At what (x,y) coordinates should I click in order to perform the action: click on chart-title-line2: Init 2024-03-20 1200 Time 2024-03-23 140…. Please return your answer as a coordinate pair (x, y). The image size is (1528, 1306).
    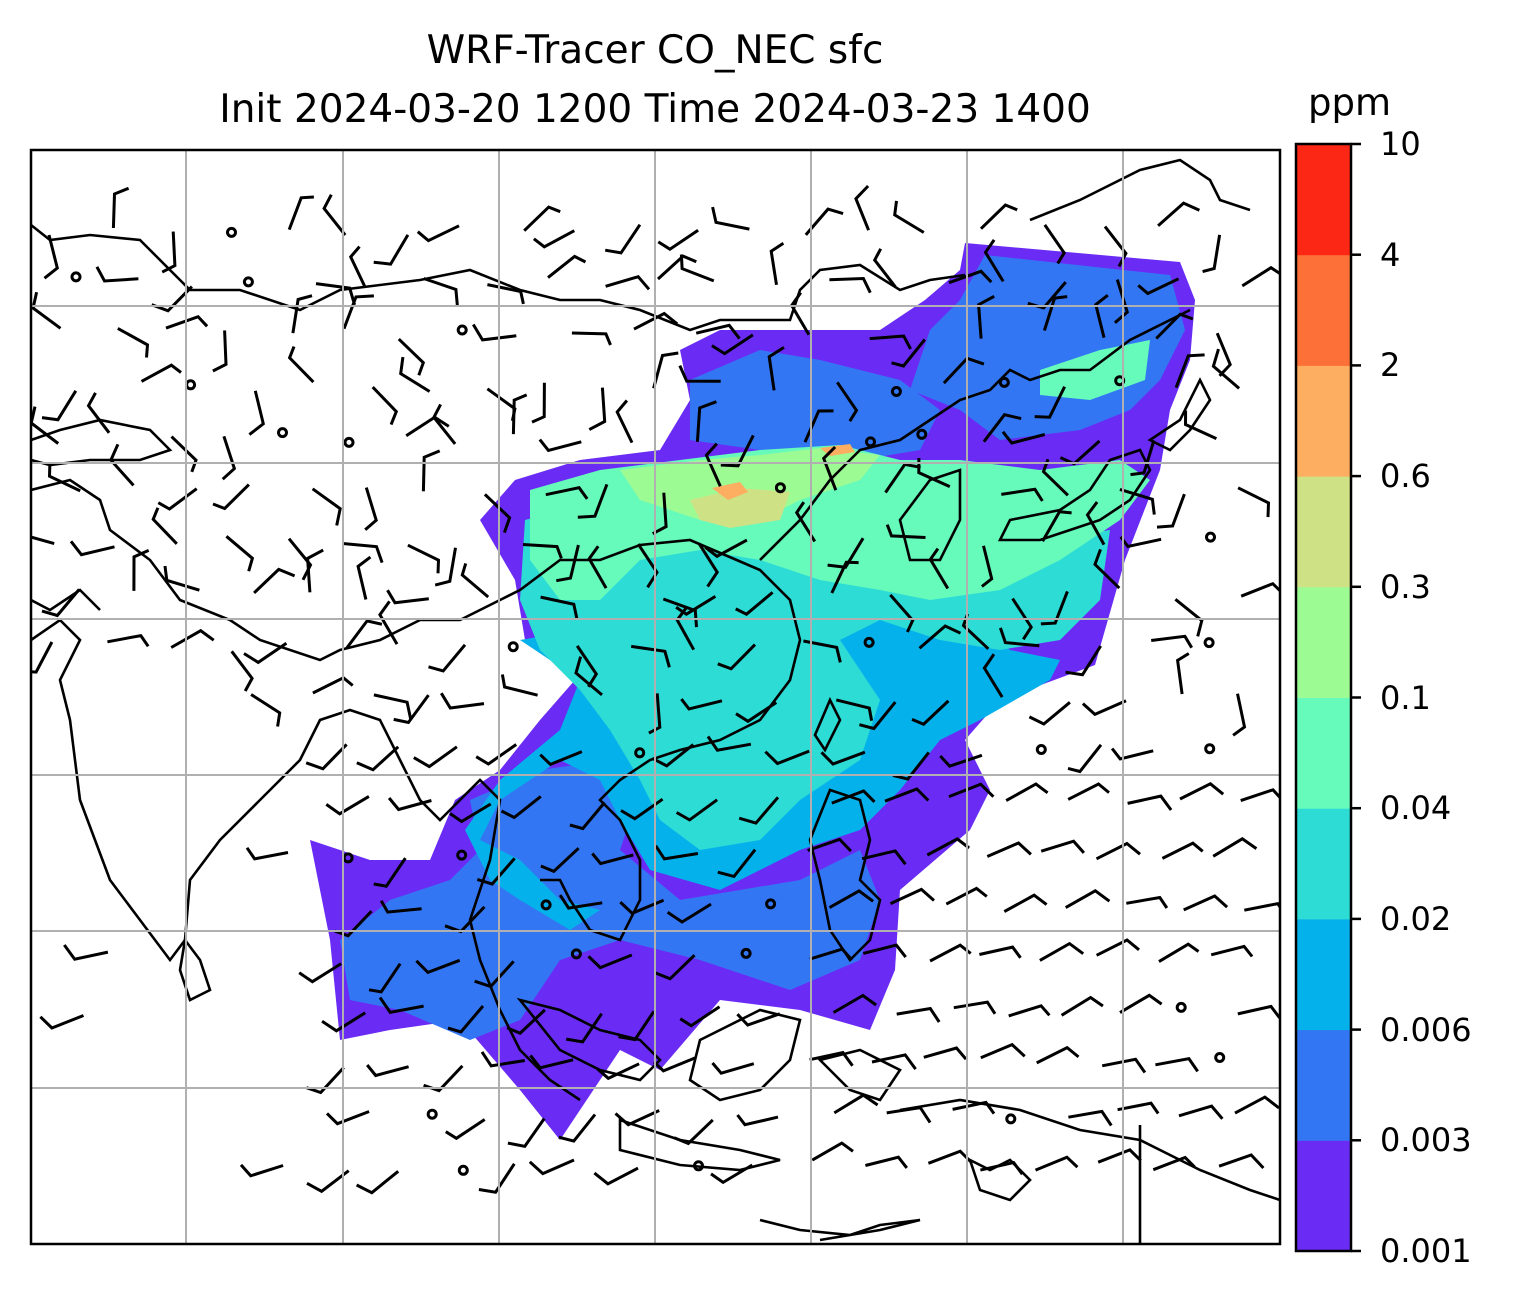
    Looking at the image, I should click on (655, 109).